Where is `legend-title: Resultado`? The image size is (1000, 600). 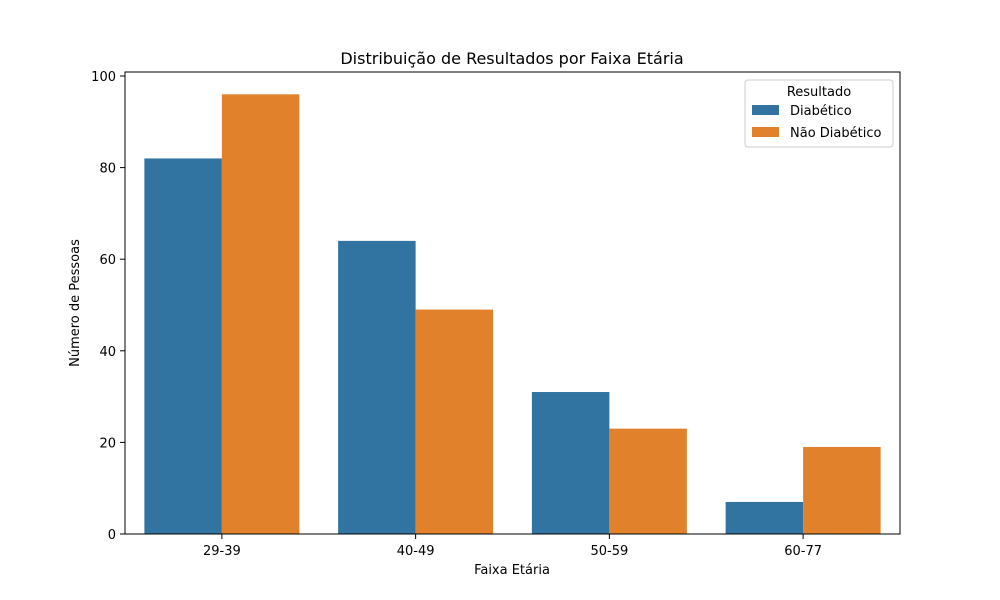
legend-title: Resultado is located at coordinates (819, 92).